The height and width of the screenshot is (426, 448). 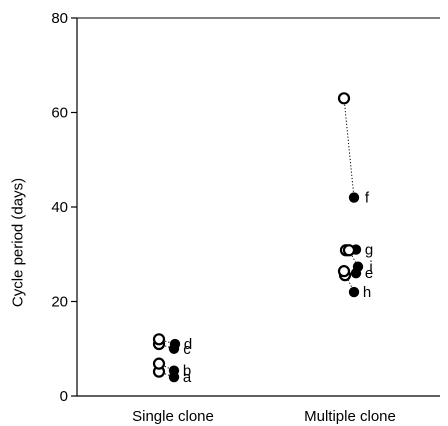 I want to click on connector-line, so click(x=349, y=148).